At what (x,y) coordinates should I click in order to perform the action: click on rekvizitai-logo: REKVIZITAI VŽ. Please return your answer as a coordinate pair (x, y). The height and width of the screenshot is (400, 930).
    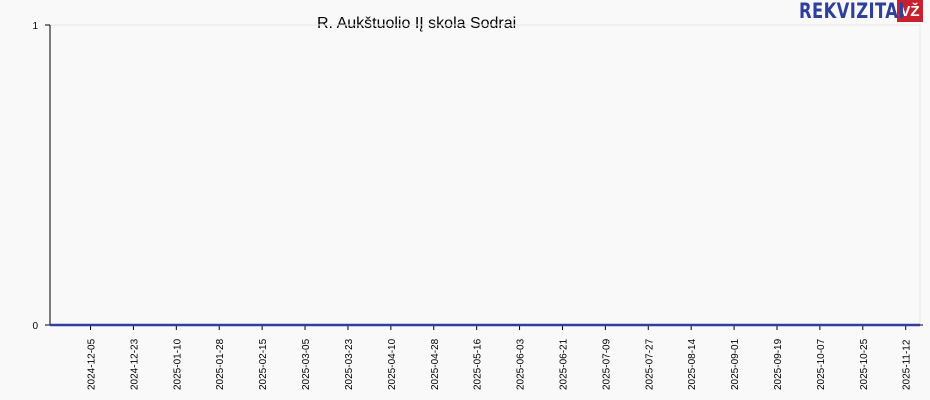
    Looking at the image, I should click on (861, 11).